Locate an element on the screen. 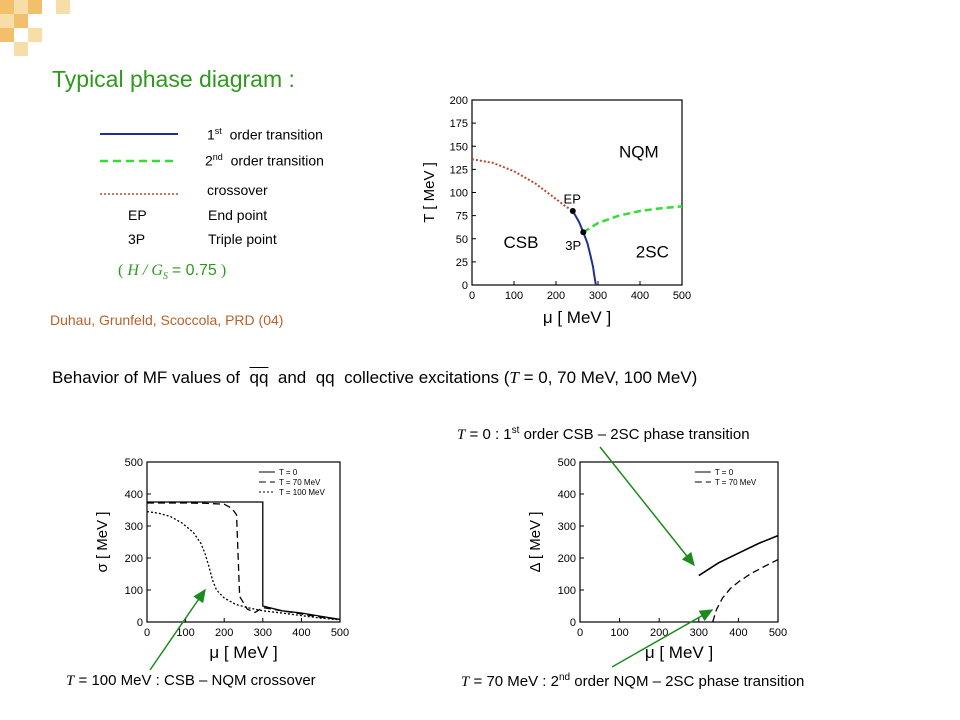 This screenshot has height=720, width=960. coupling-ratio: ( H / GS = 0.75 ) is located at coordinates (172, 272).